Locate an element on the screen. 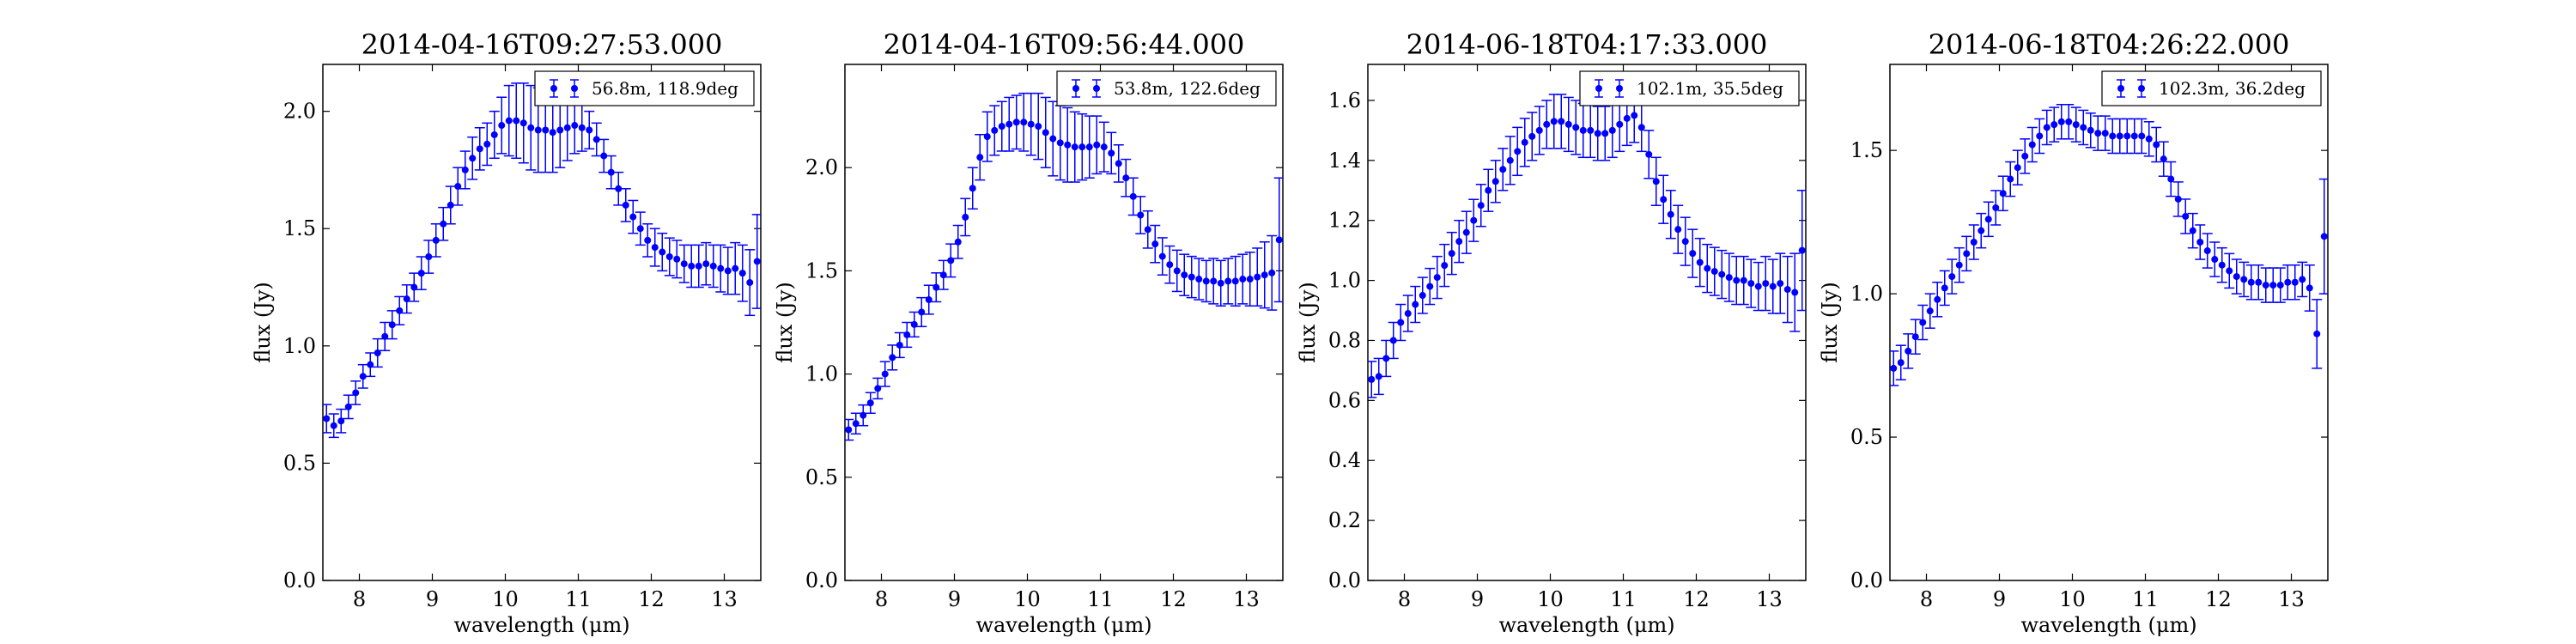 The width and height of the screenshot is (2576, 644). x-axis-label: wavelength (μm) is located at coordinates (541, 625).